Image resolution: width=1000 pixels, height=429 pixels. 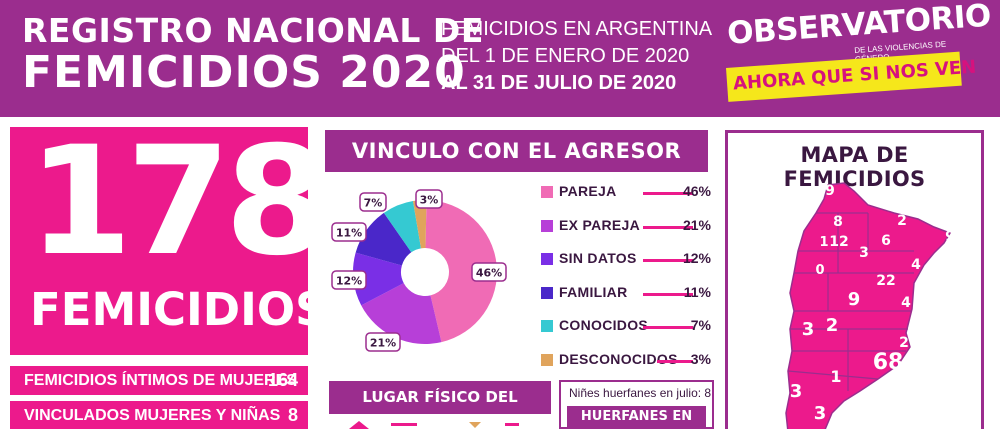 I want to click on stat-label: FEMICIDIOS ÍNTIMOS DE MUJERES, so click(x=160, y=380).